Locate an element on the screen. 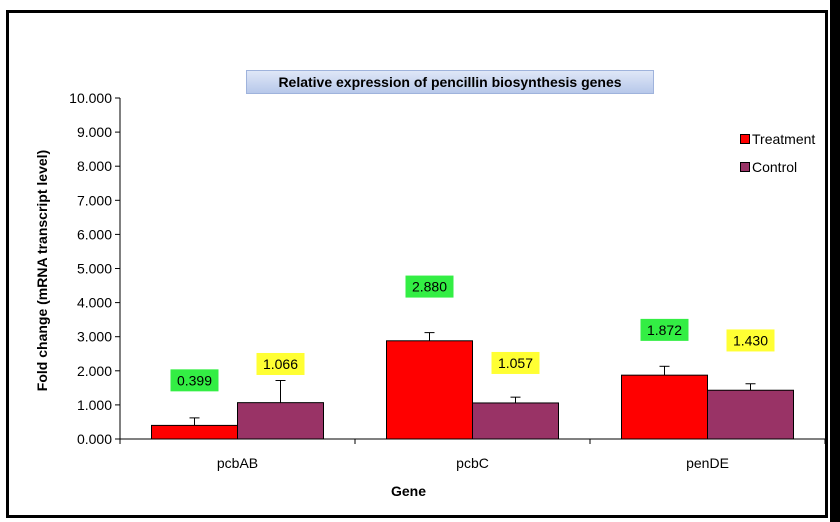  bar-treatment-pcbab is located at coordinates (194, 432).